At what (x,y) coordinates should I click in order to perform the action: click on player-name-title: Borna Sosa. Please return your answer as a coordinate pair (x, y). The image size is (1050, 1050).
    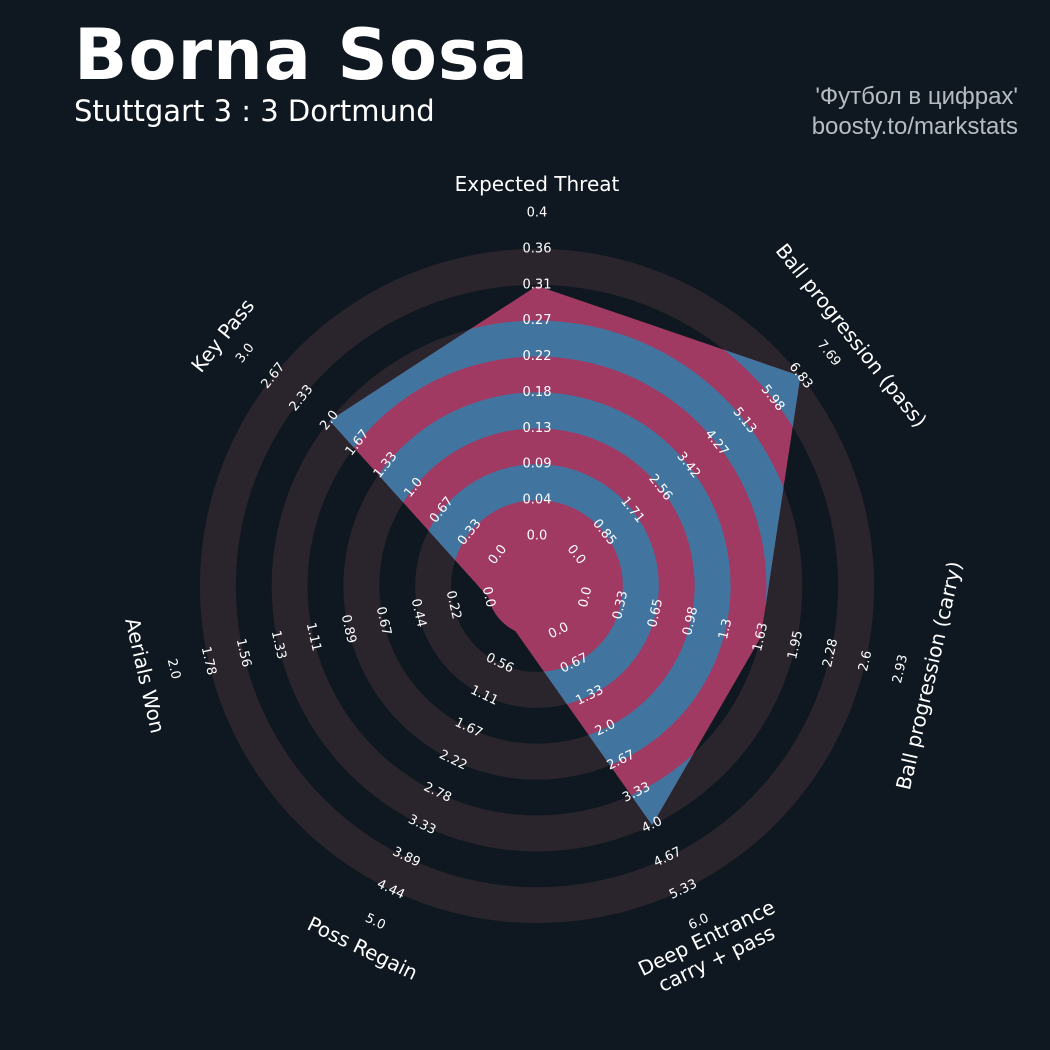
    Looking at the image, I should click on (301, 55).